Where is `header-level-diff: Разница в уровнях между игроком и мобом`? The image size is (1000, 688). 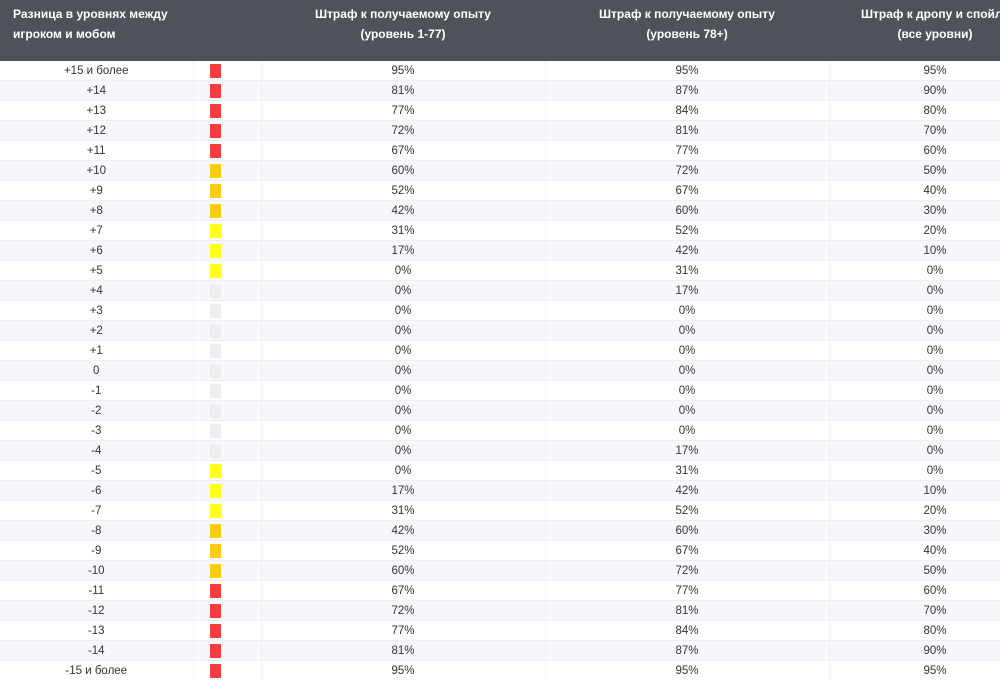
header-level-diff: Разница в уровнях между игроком и мобом is located at coordinates (96, 30).